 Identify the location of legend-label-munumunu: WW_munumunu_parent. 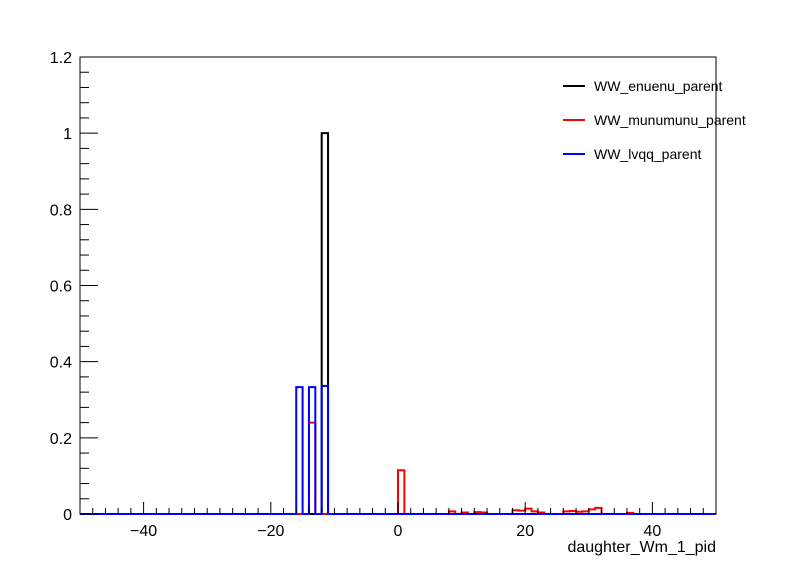
(670, 120).